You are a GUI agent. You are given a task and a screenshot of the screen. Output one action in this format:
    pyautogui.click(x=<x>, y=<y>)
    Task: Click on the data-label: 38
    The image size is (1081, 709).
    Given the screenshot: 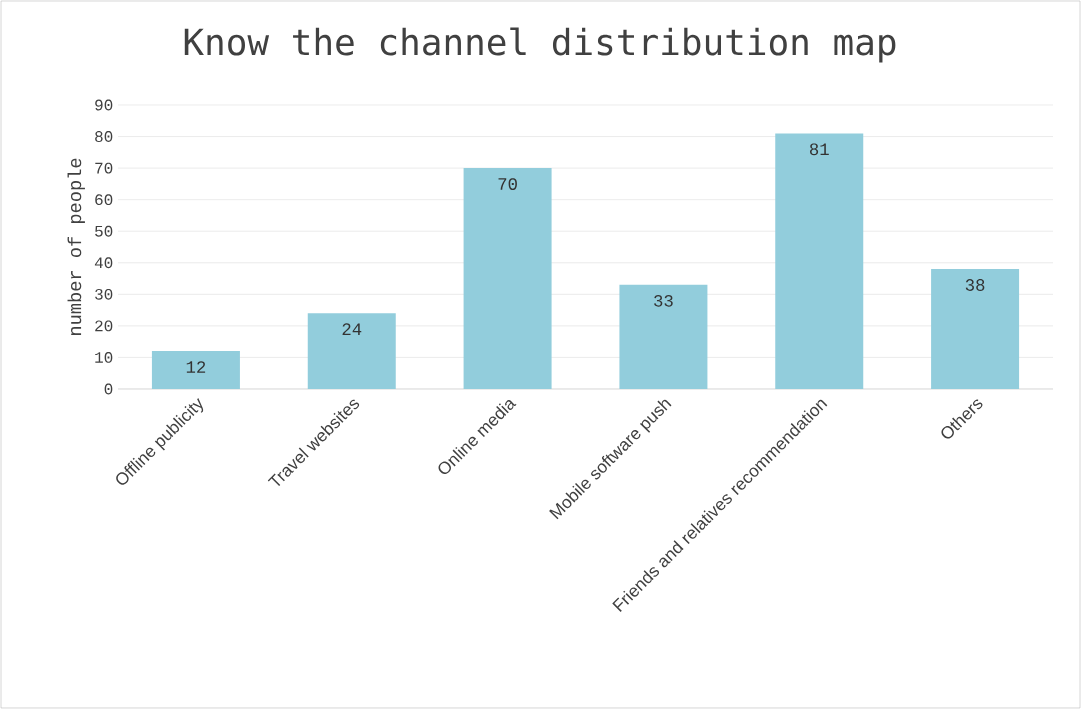 What is the action you would take?
    pyautogui.click(x=975, y=285)
    